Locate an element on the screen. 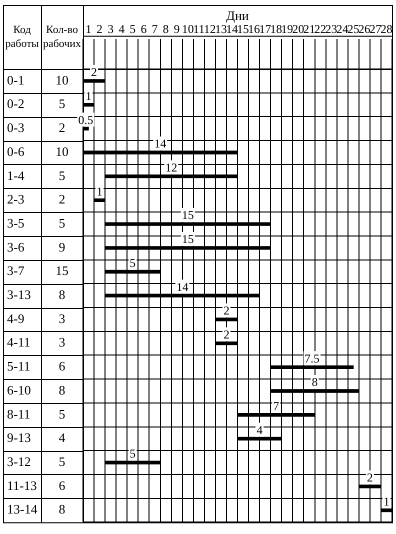  y-tick-label: 4-11 is located at coordinates (18, 342).